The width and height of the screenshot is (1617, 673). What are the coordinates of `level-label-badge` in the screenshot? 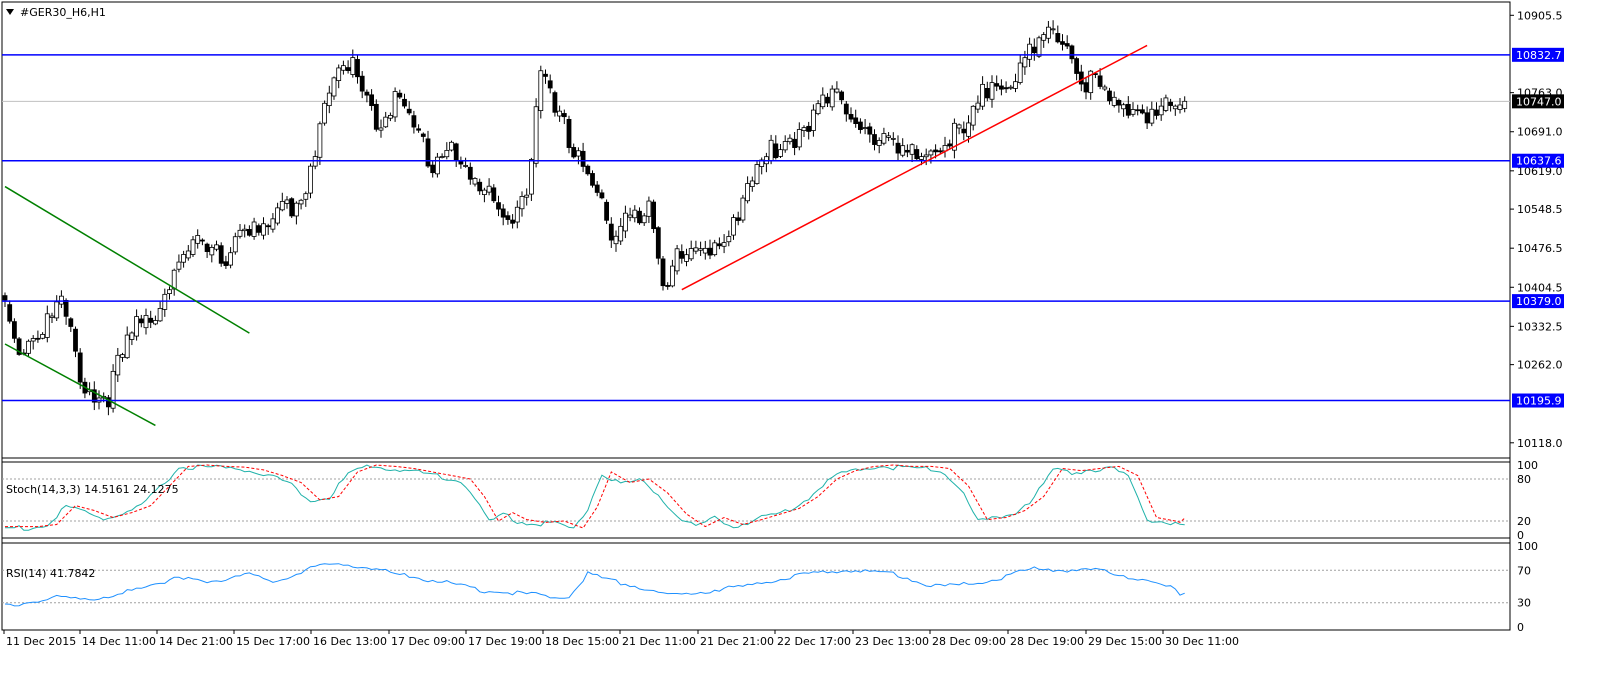 It's located at (1538, 400).